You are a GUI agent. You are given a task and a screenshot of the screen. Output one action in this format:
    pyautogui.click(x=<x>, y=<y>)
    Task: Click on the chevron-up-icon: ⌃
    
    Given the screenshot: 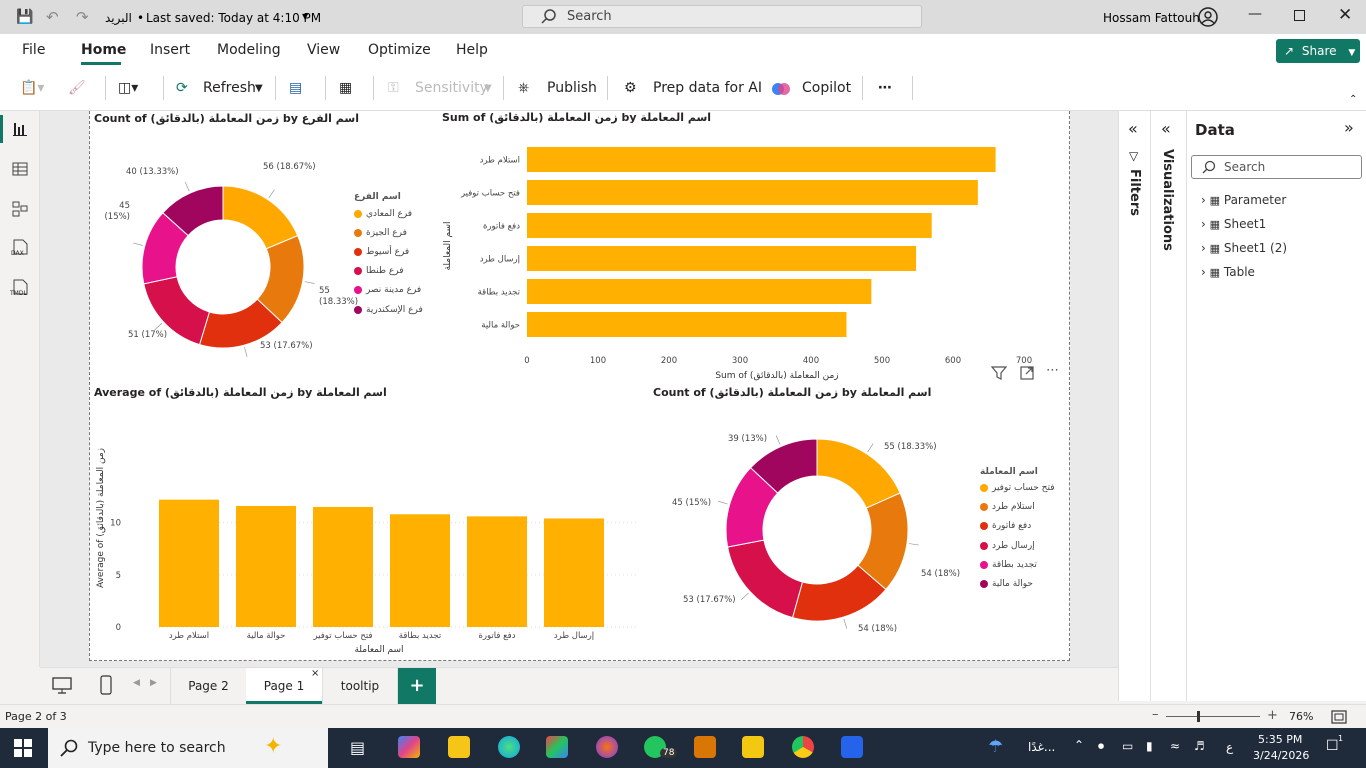 What is the action you would take?
    pyautogui.click(x=1079, y=745)
    